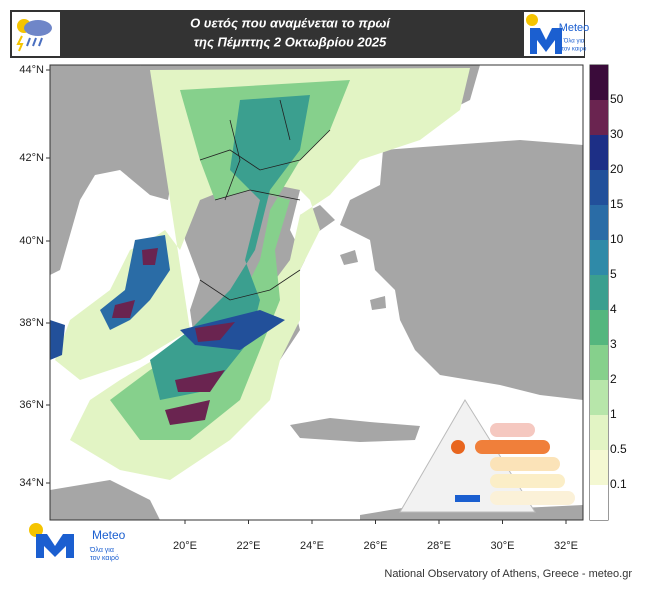 Image resolution: width=650 pixels, height=595 pixels. I want to click on lat-label: 40°N, so click(31, 241).